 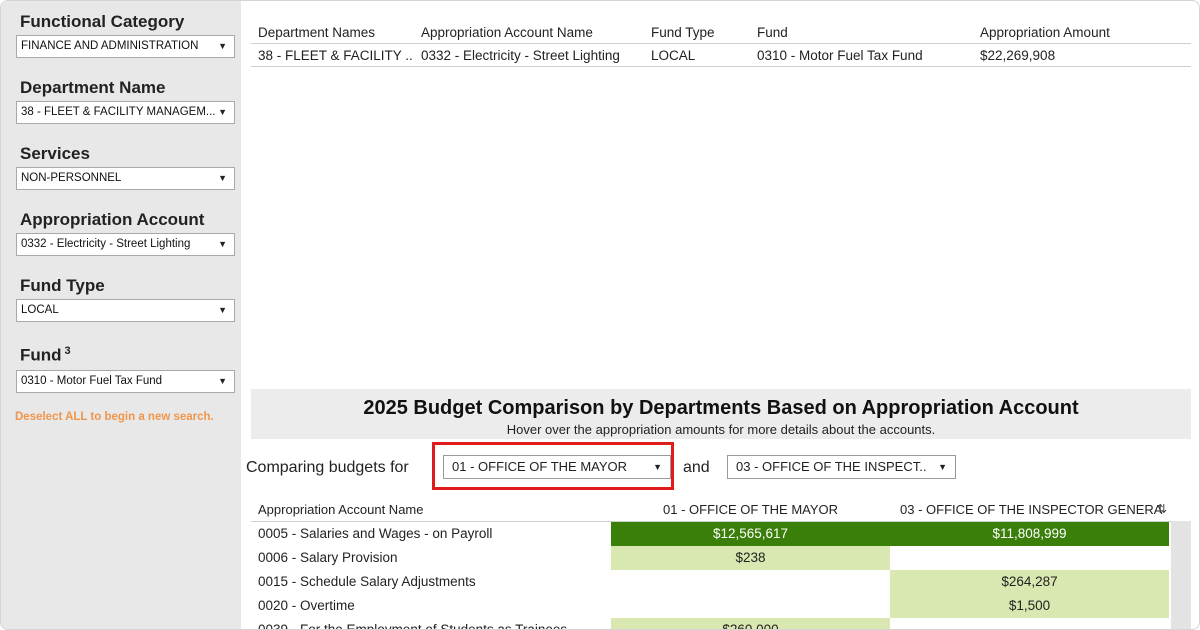 What do you see at coordinates (102, 21) in the screenshot?
I see `filter-label: Functional Category` at bounding box center [102, 21].